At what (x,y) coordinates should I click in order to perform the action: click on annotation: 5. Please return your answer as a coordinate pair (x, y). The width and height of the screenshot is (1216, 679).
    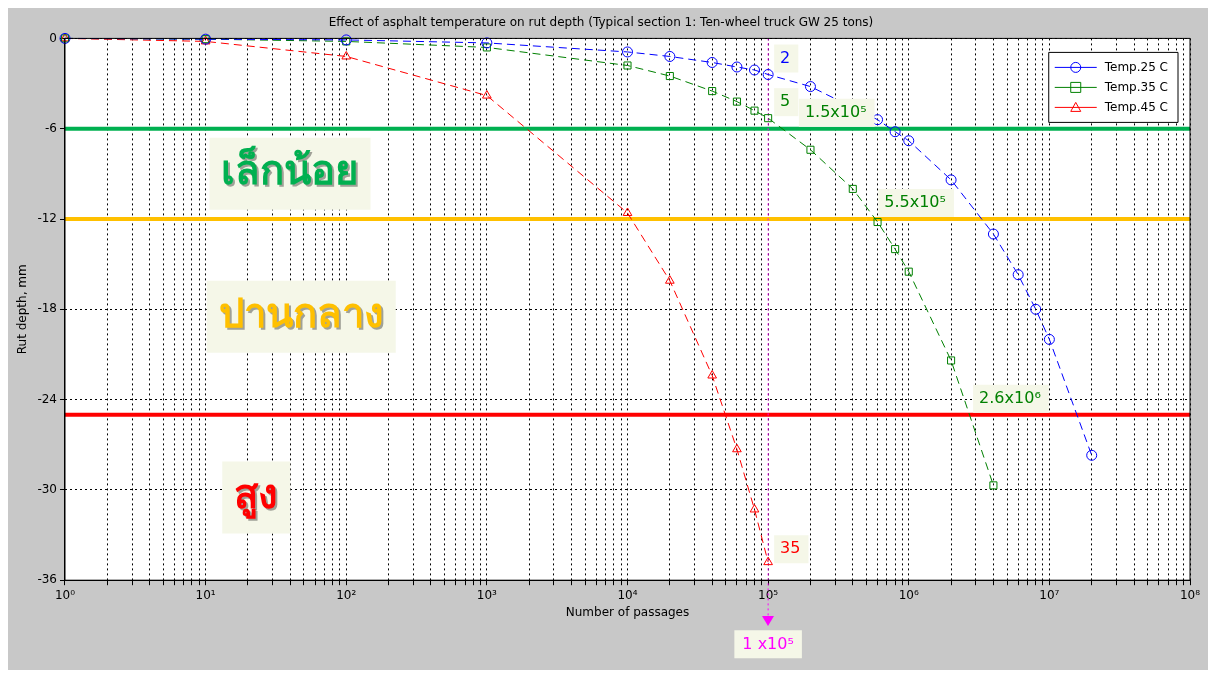
    Looking at the image, I should click on (785, 101).